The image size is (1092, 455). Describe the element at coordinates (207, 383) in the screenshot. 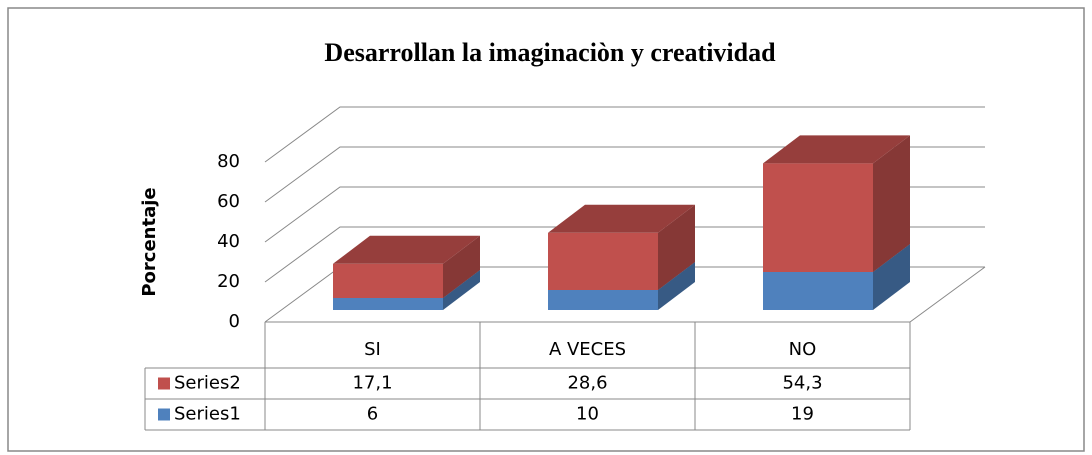

I see `legend-label: Series2` at that location.